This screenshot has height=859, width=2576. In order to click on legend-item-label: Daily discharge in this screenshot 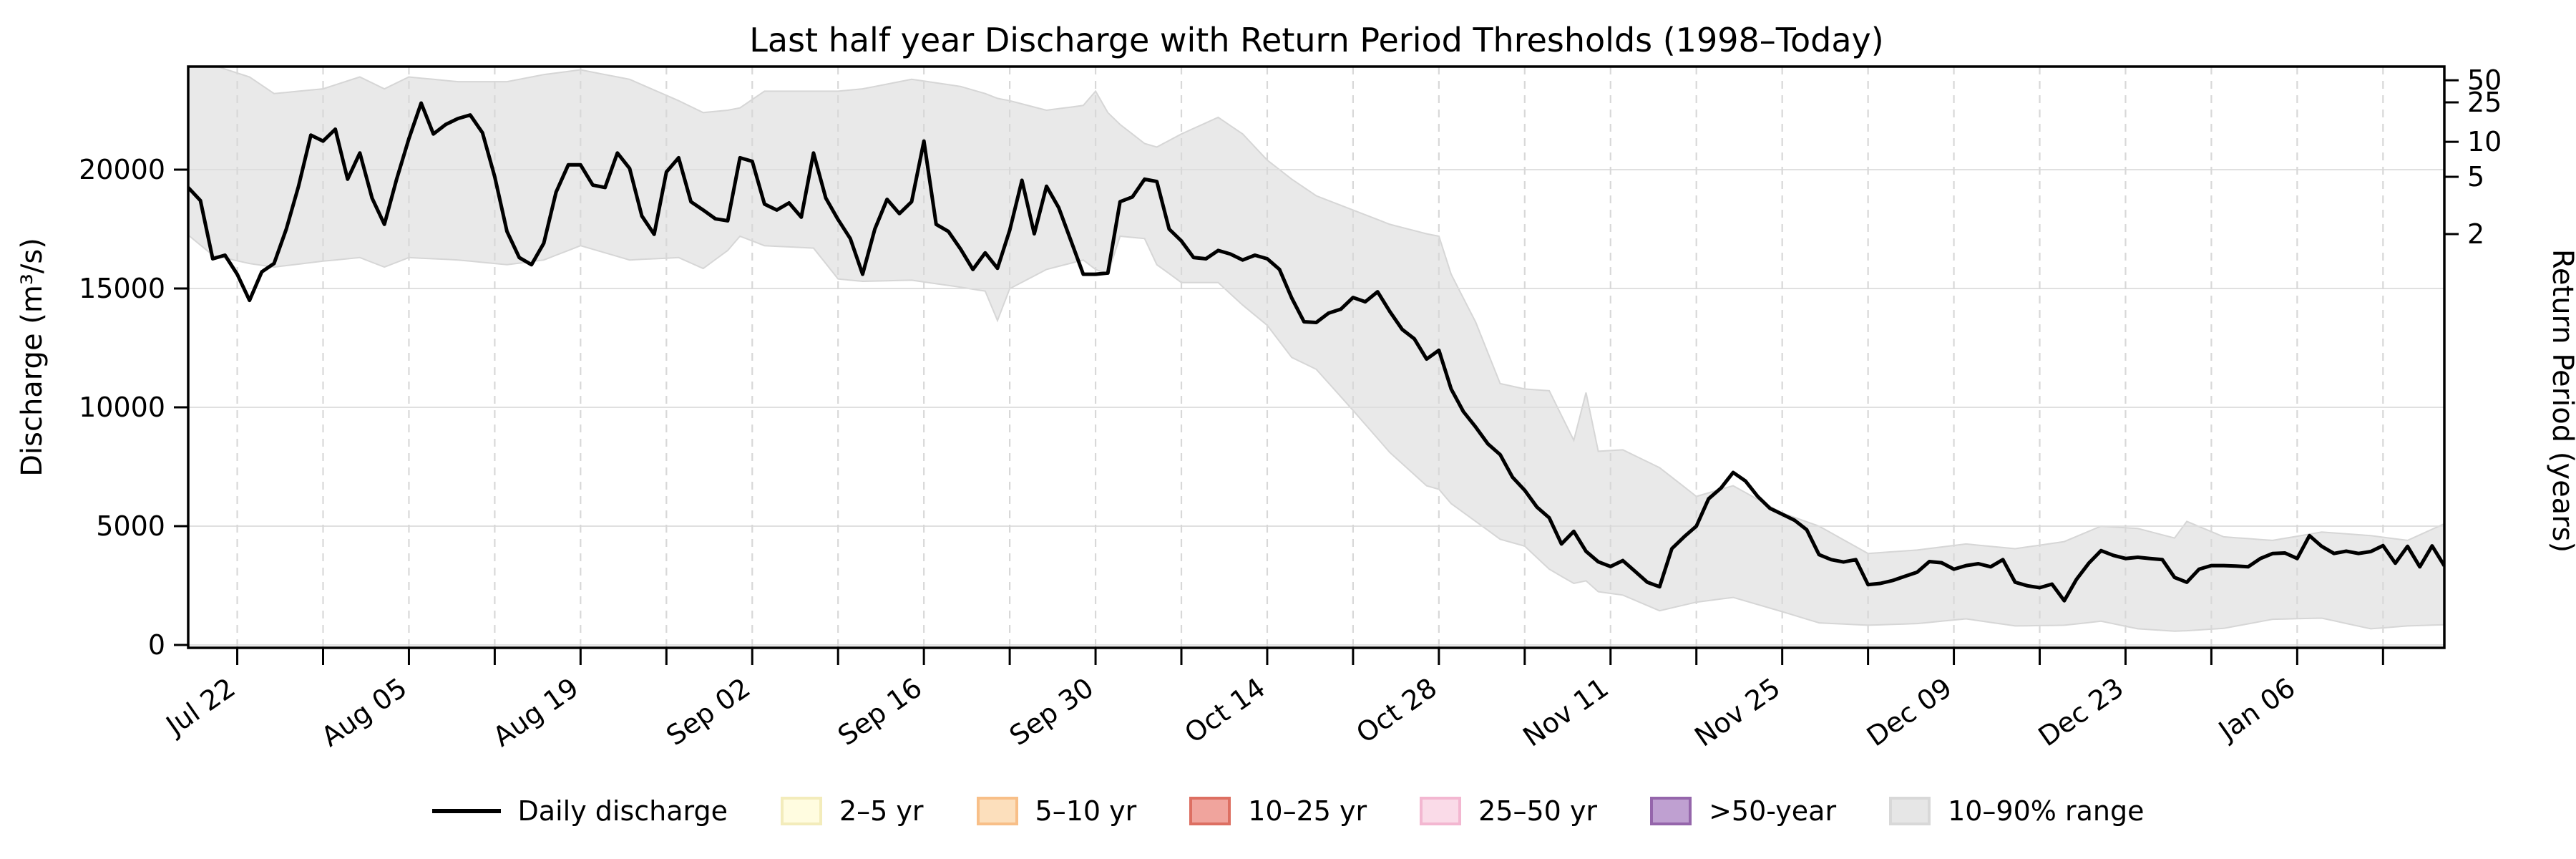, I will do `click(622, 811)`.